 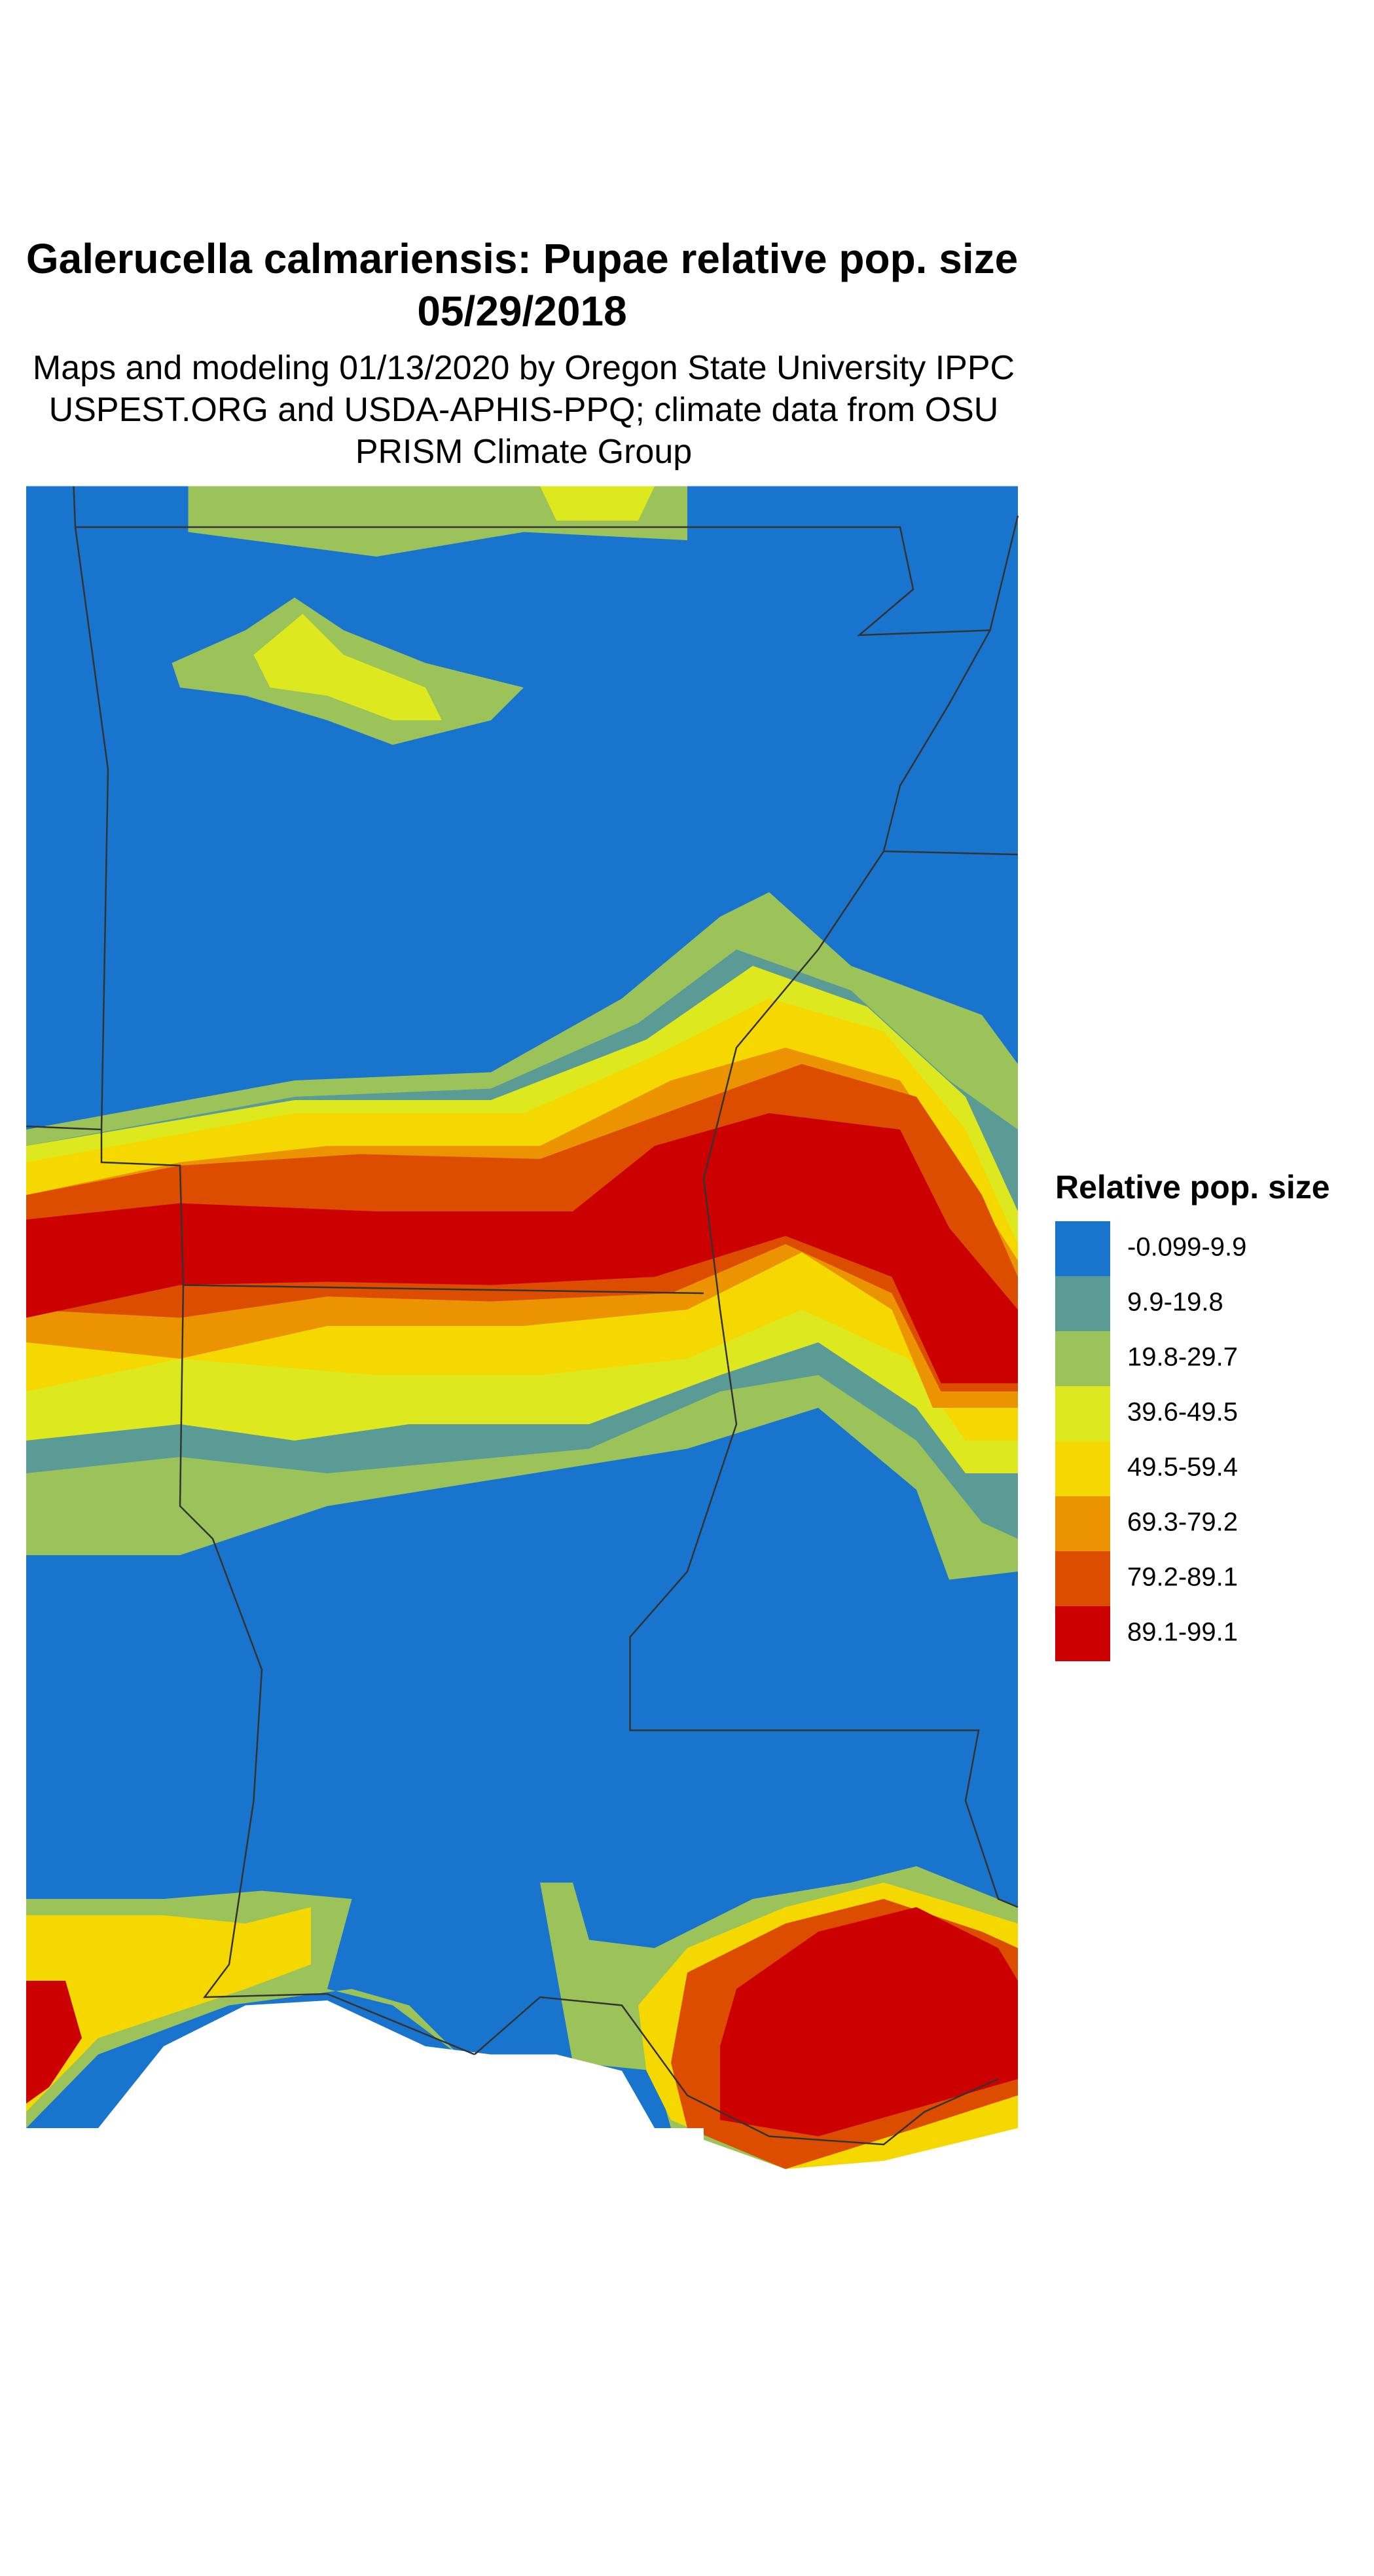 What do you see at coordinates (1183, 1412) in the screenshot?
I see `legend-label: 39.6-49.5` at bounding box center [1183, 1412].